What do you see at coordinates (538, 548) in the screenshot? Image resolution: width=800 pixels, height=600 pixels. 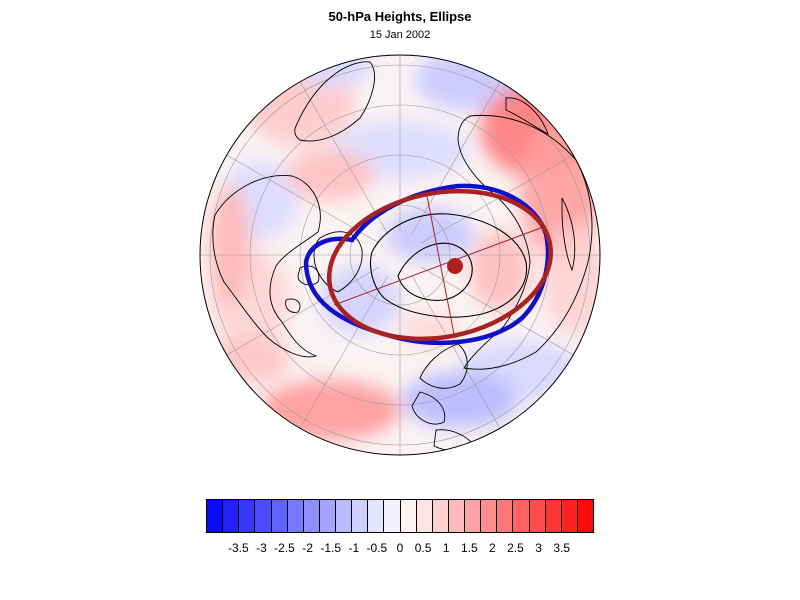 I see `colorbar-tick-label: 3` at bounding box center [538, 548].